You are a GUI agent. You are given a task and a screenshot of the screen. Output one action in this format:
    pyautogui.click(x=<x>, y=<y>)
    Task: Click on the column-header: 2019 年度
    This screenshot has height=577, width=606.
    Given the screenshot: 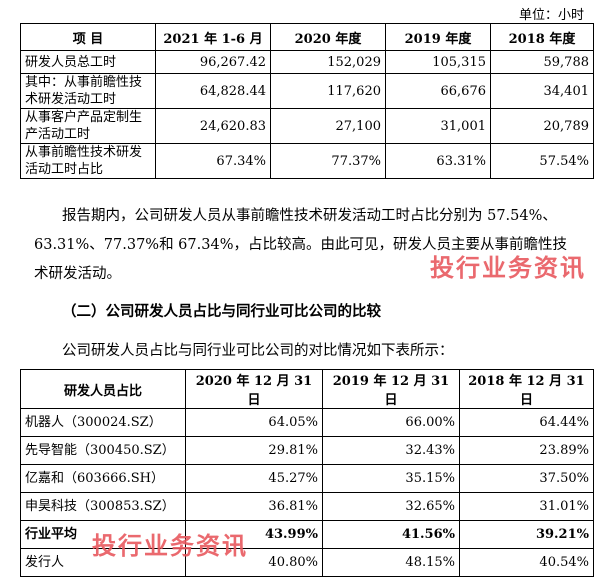 What is the action you would take?
    pyautogui.click(x=438, y=37)
    